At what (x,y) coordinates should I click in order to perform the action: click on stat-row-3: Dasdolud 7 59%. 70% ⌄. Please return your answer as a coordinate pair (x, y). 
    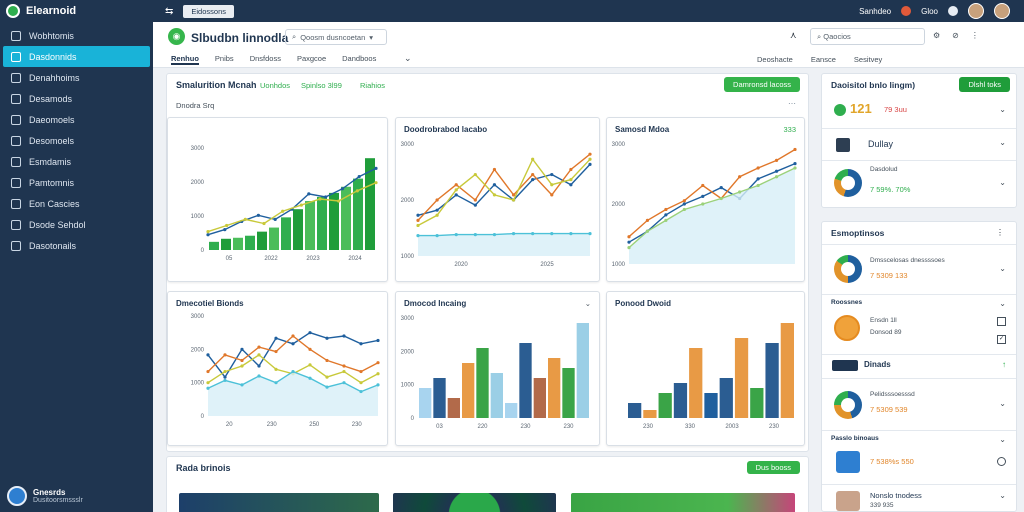
    Looking at the image, I should click on (919, 184).